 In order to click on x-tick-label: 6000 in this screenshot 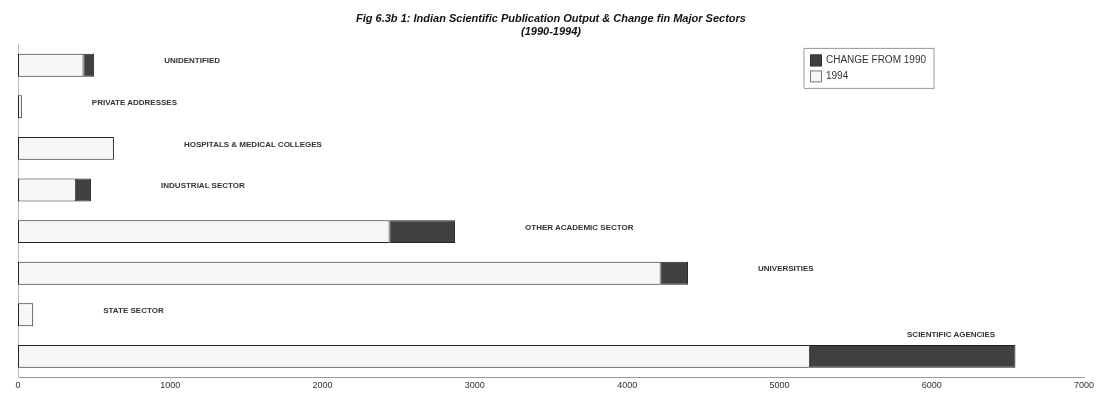, I will do `click(931, 385)`.